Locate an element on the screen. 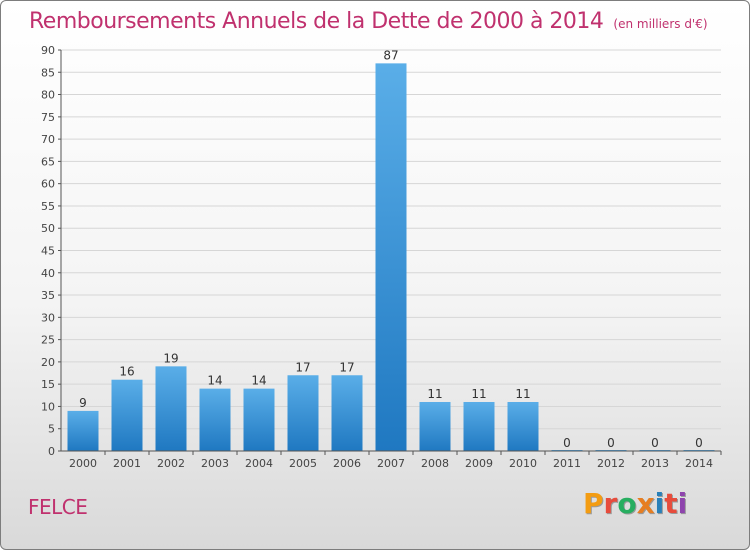 The image size is (750, 550). bar-2000 is located at coordinates (83, 430).